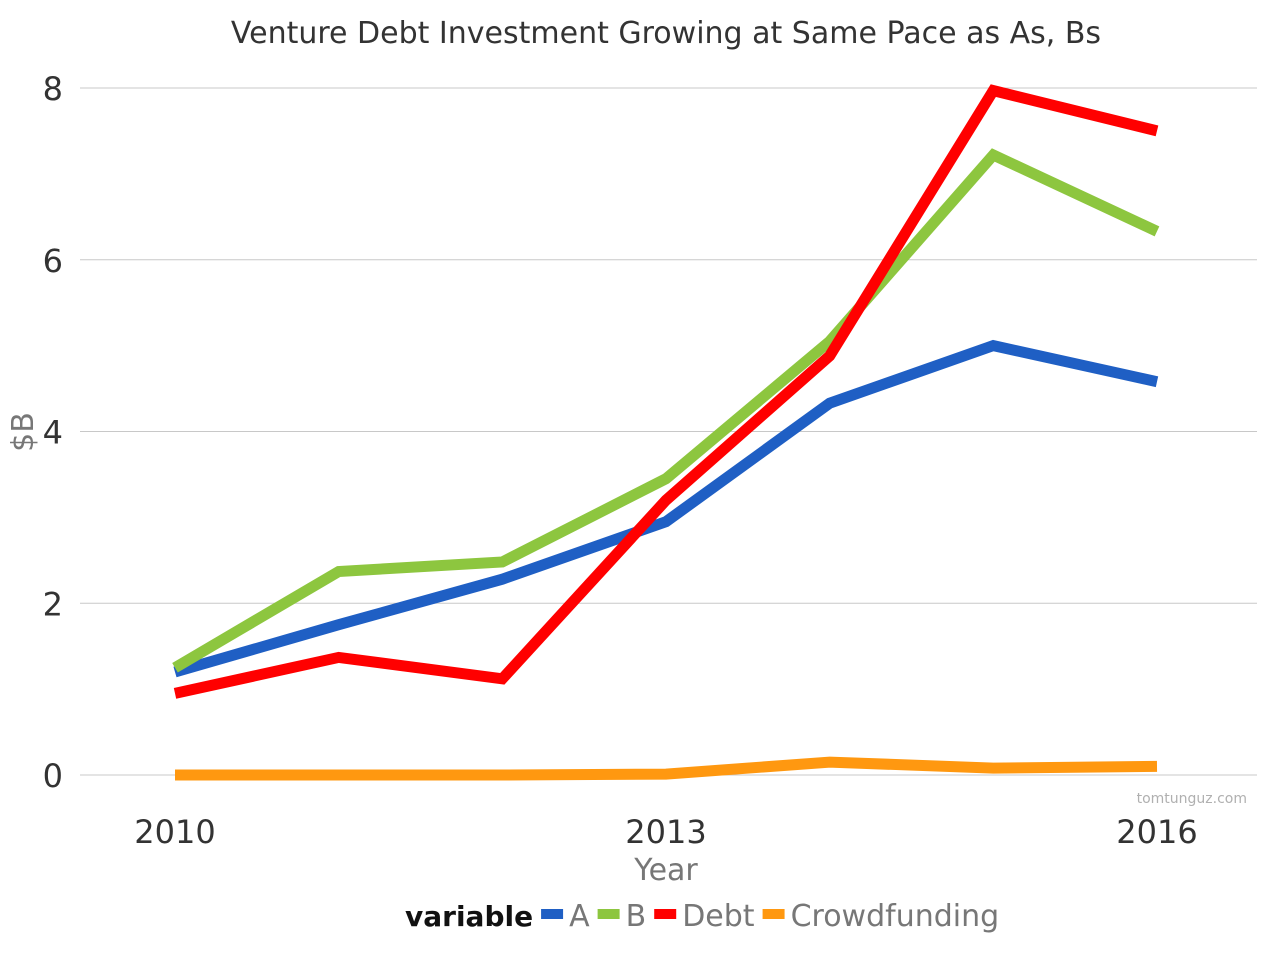  I want to click on legend: variable A B Debt Crowdfunding, so click(702, 916).